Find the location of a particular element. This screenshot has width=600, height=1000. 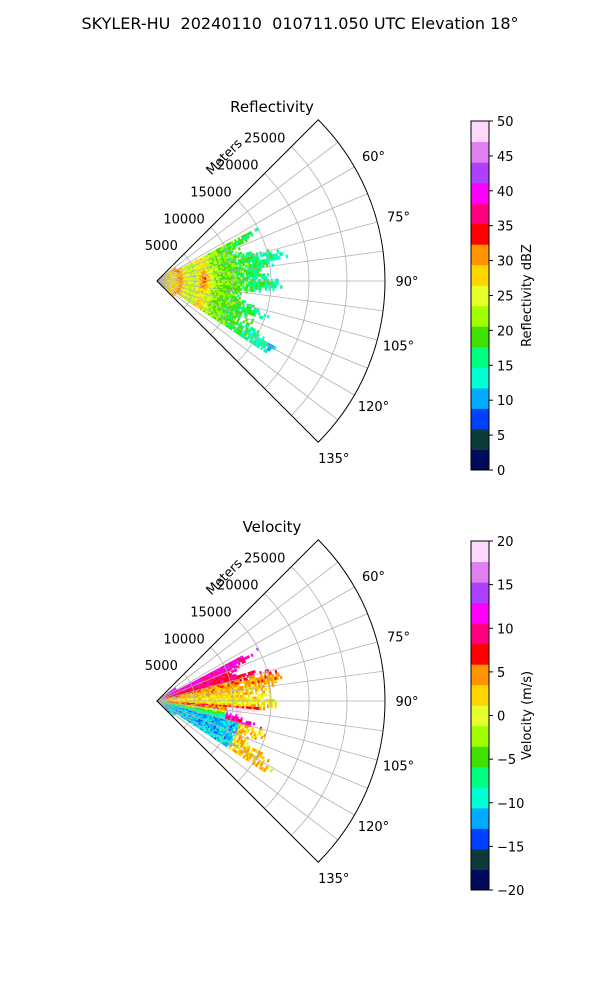

panel-title: Velocity is located at coordinates (272, 527).